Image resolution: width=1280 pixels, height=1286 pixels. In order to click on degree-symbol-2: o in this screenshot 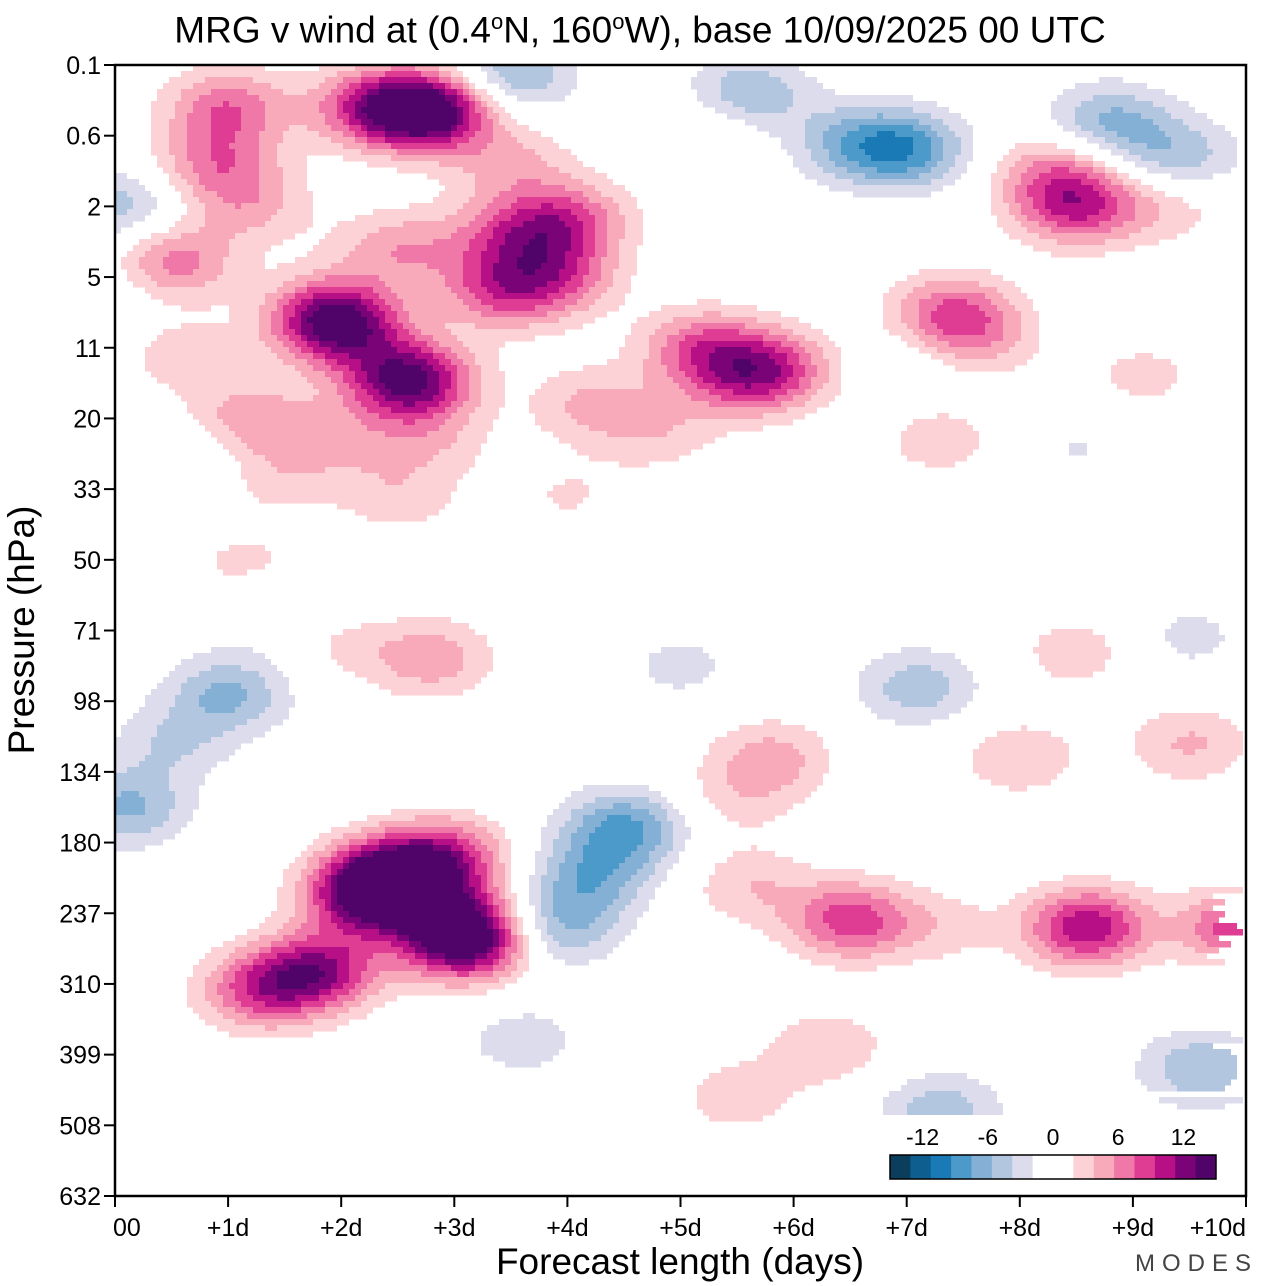, I will do `click(618, 21)`.